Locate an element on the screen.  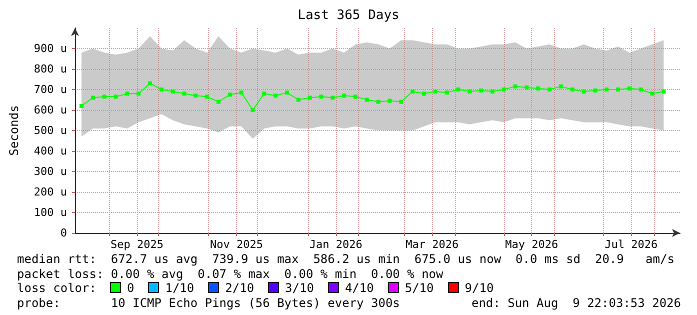
x-tick-label: May 2026 is located at coordinates (531, 244).